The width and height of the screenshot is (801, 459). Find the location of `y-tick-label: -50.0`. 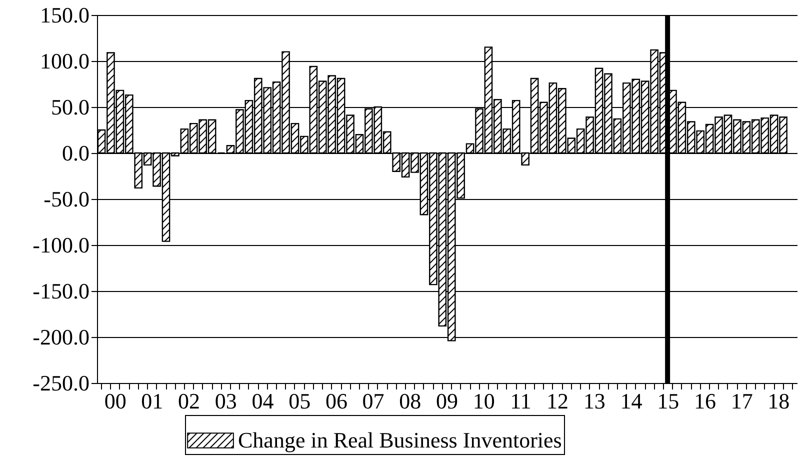

y-tick-label: -50.0 is located at coordinates (67, 199).